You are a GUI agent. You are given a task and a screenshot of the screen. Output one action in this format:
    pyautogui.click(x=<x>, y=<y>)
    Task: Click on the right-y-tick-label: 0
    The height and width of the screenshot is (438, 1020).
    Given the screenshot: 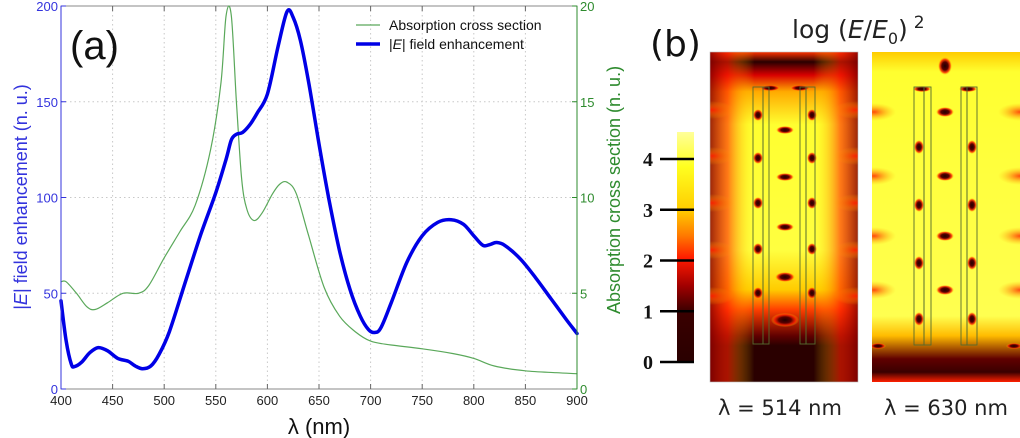 What is the action you would take?
    pyautogui.click(x=583, y=389)
    